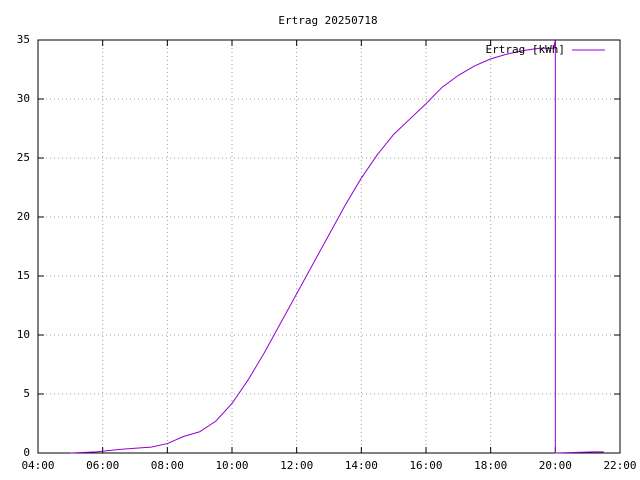 The height and width of the screenshot is (480, 640). I want to click on y-tick-label: 10, so click(23, 334).